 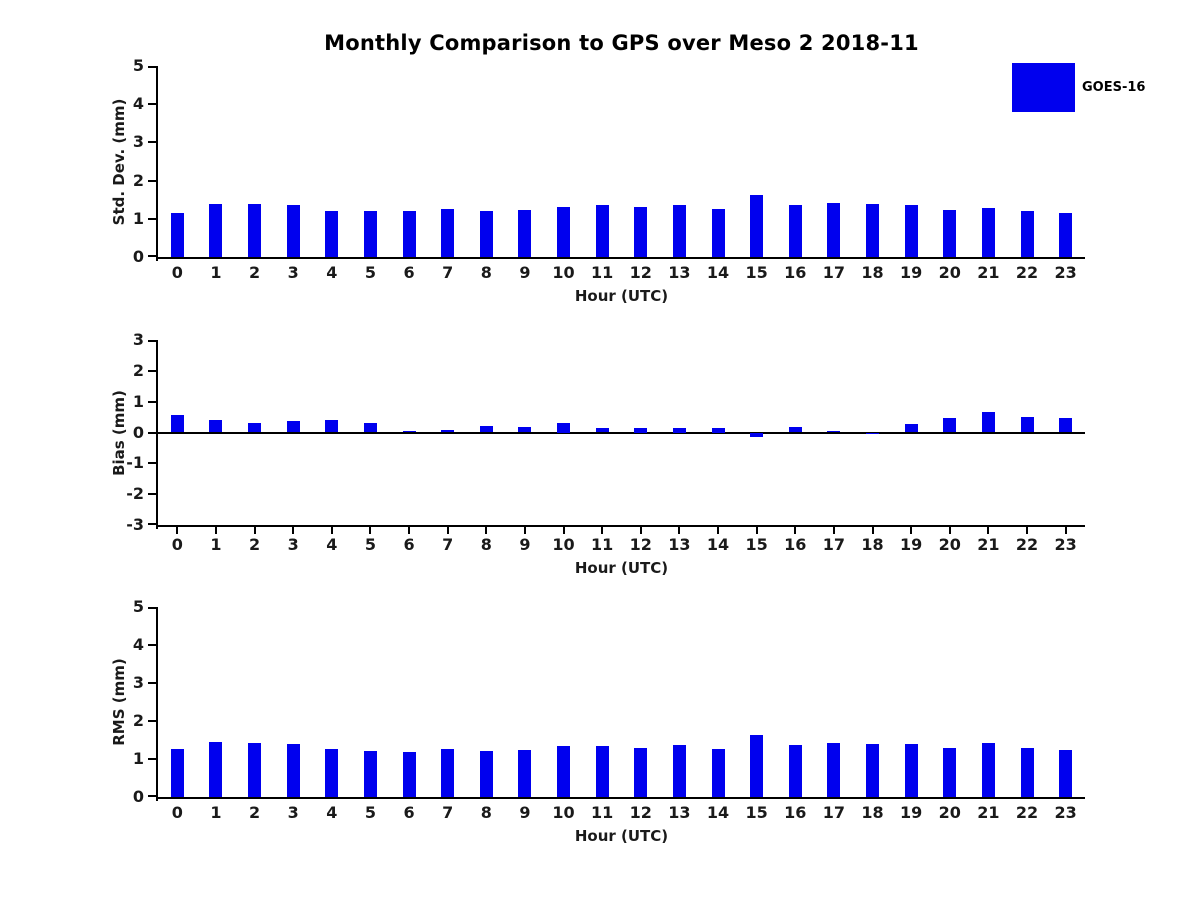 What do you see at coordinates (1065, 812) in the screenshot?
I see `x-tick-label: 23` at bounding box center [1065, 812].